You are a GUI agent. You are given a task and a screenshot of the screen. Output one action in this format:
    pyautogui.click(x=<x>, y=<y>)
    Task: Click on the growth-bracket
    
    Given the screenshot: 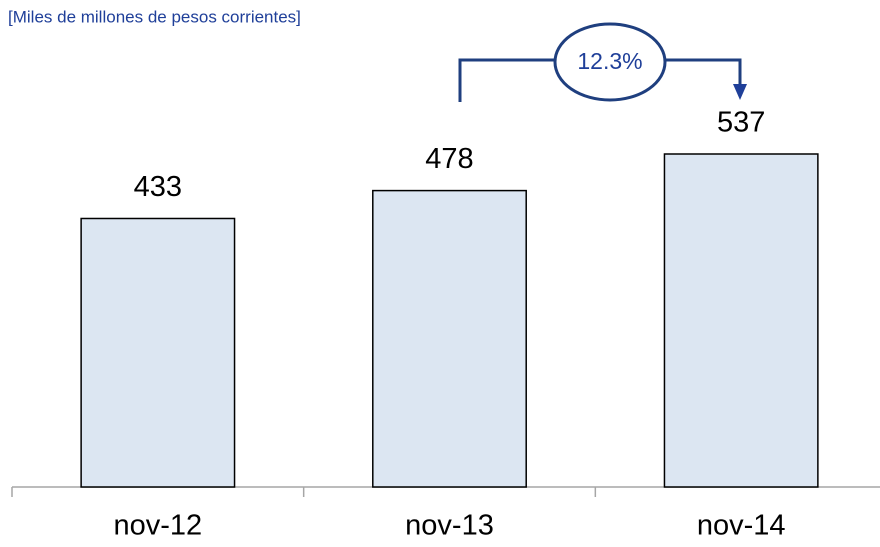 What is the action you would take?
    pyautogui.click(x=600, y=80)
    